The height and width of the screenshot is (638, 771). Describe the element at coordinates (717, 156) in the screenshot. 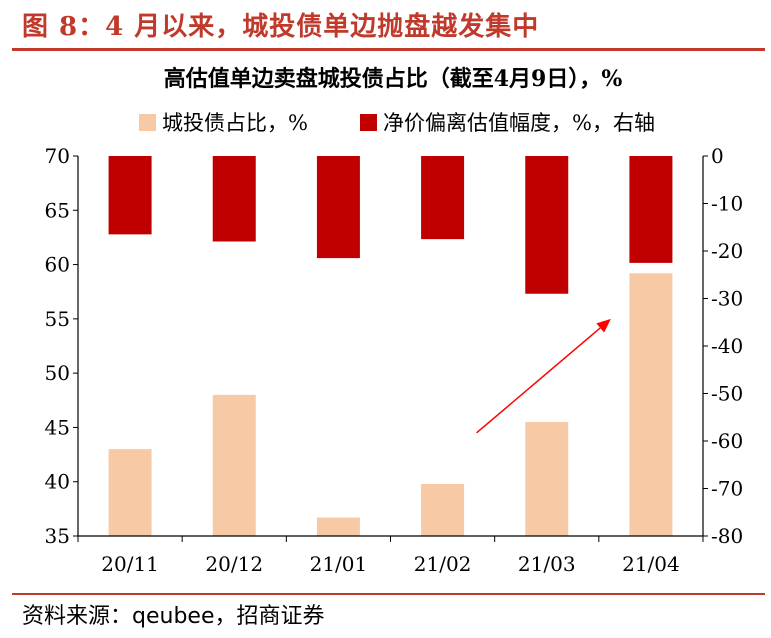

I see `right-tick-label: 0` at that location.